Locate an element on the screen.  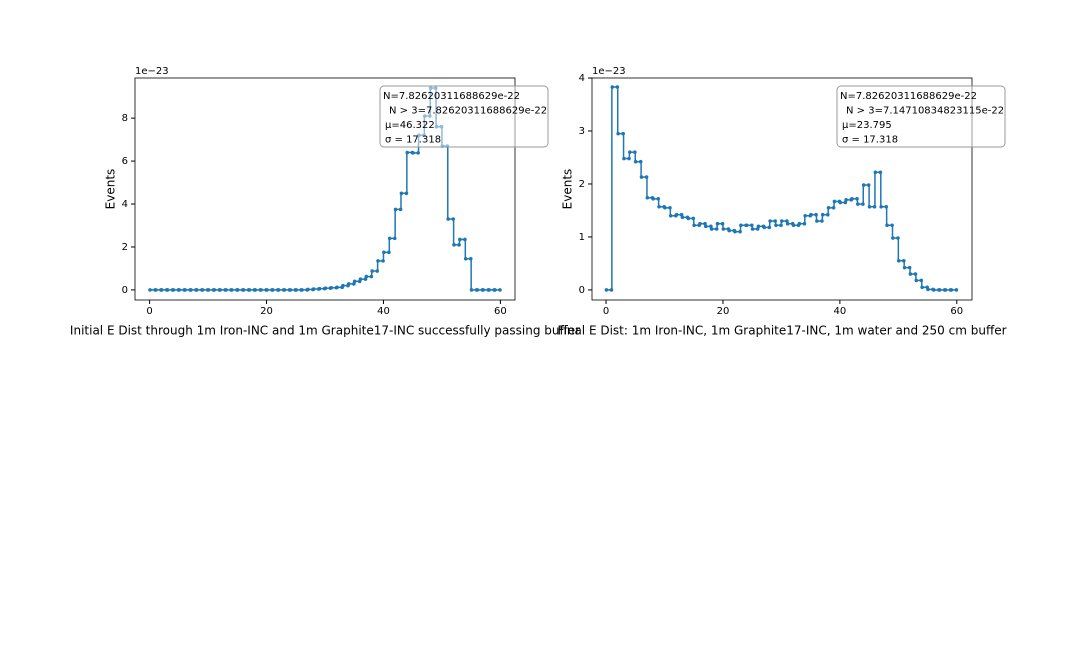
stats-line: N > 3=7.82620311688629e-22 is located at coordinates (468, 111).